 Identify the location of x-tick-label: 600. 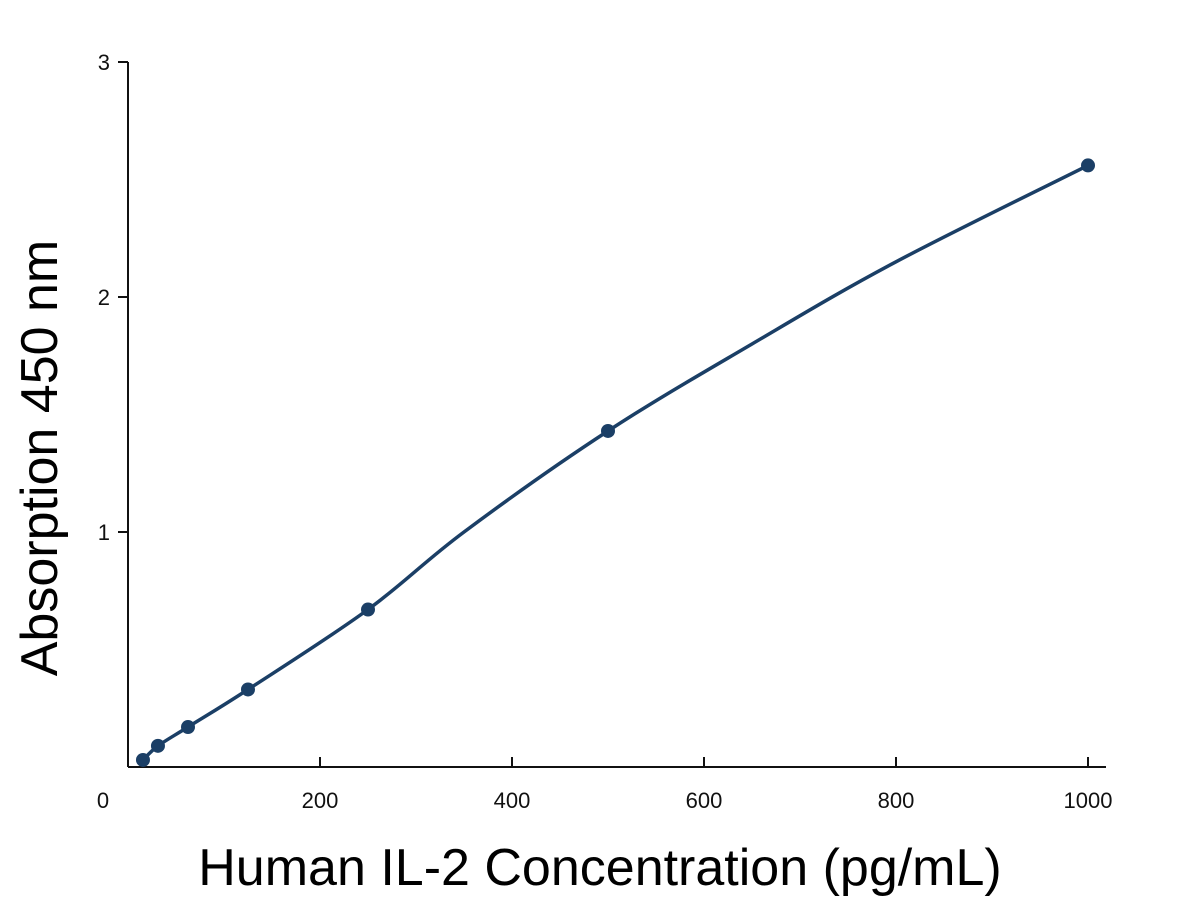
(704, 800).